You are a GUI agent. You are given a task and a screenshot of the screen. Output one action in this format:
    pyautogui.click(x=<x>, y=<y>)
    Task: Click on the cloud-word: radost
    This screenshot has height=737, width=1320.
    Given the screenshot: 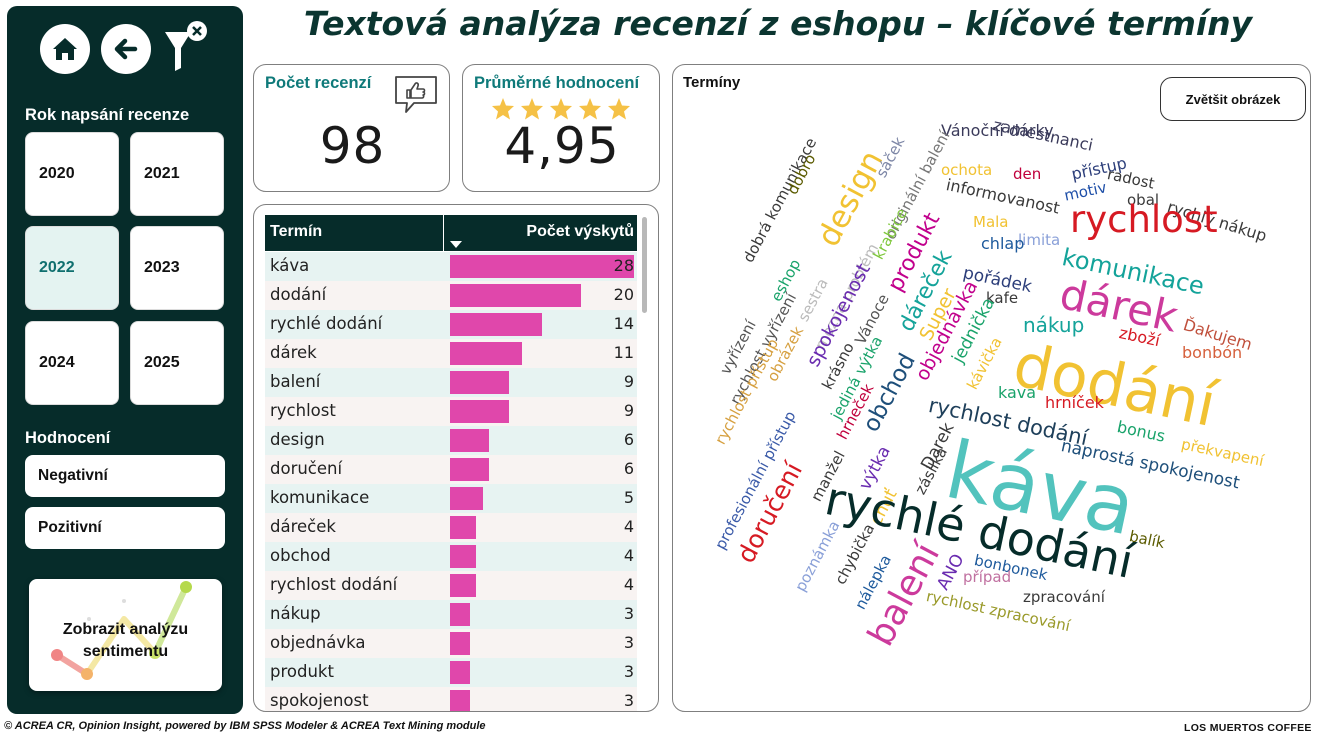 What is the action you would take?
    pyautogui.click(x=1131, y=179)
    